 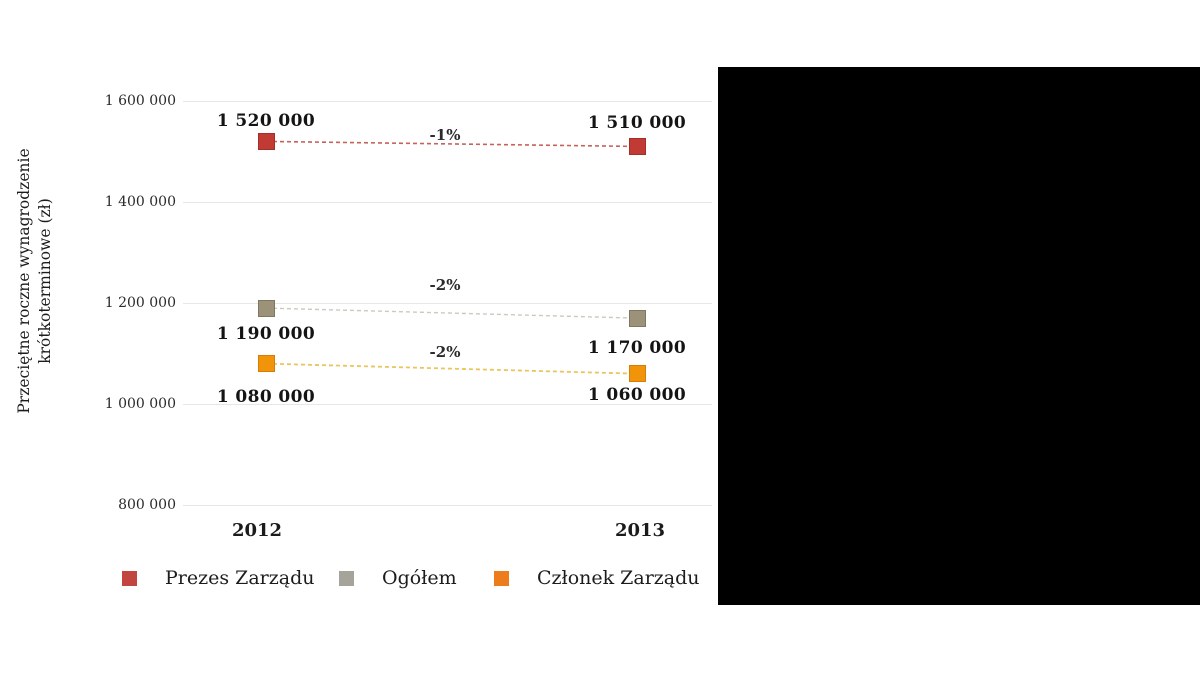 I want to click on legend-item-czlonek-zarzadu: Członek Zarządu, so click(x=597, y=578).